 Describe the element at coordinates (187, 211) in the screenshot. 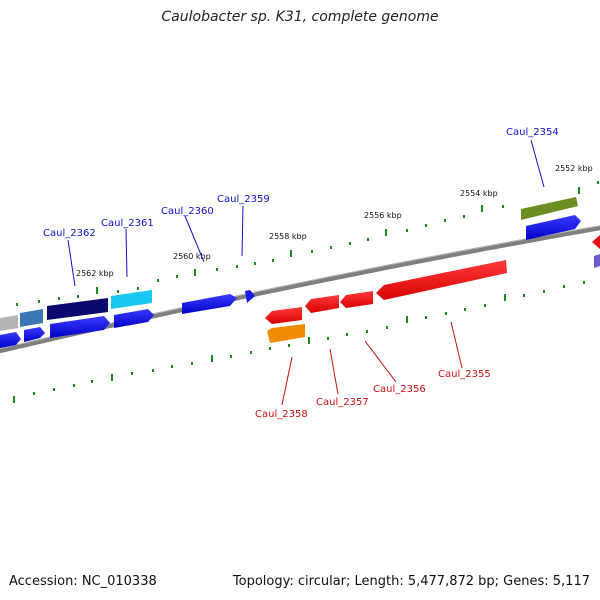

I see `gene-label-forward: Caul_2360` at that location.